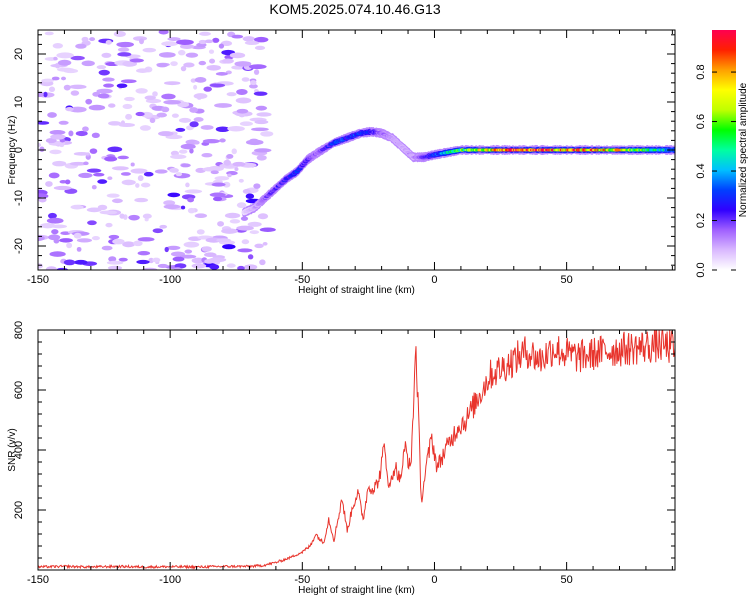  What do you see at coordinates (701, 170) in the screenshot?
I see `colorbar-tick-label: 0.4` at bounding box center [701, 170].